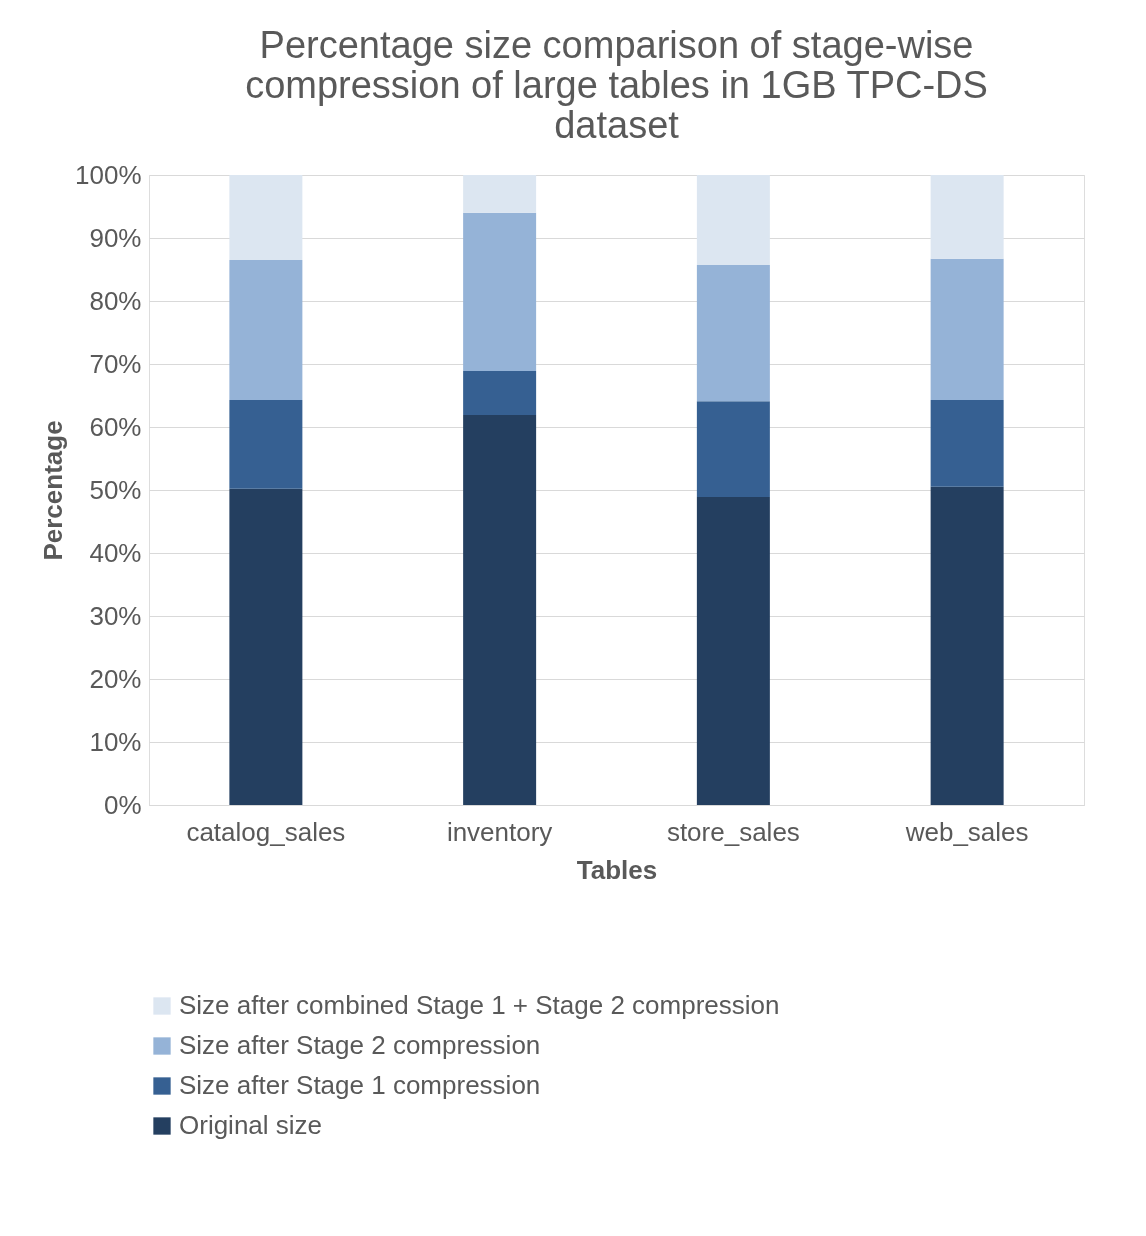 This screenshot has width=1146, height=1236. Describe the element at coordinates (616, 85) in the screenshot. I see `chart-title: Percentage size comparison of stage-wise compression of large tables in 1GB TPC-DS dataset` at that location.